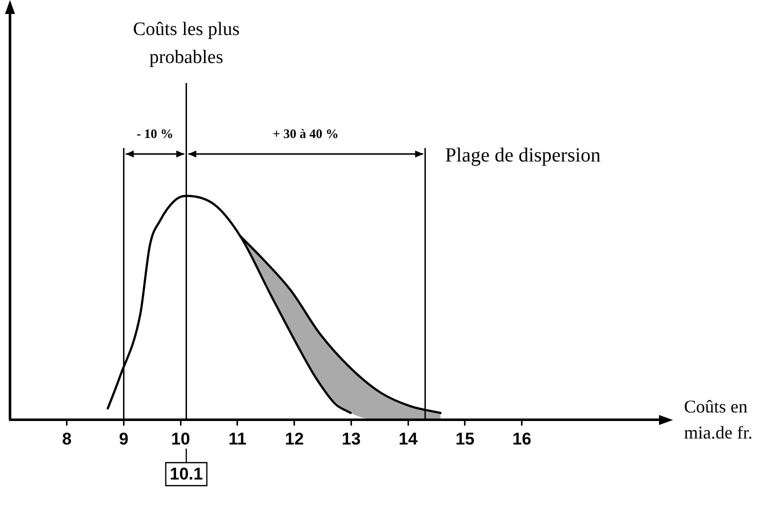 The width and height of the screenshot is (780, 506). Describe the element at coordinates (523, 155) in the screenshot. I see `text: Plage de dispersion` at that location.